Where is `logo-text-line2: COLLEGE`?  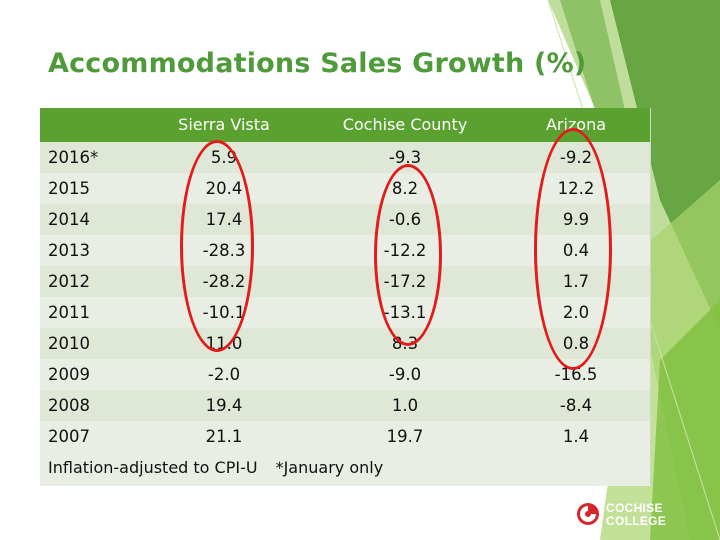
logo-text-line2: COLLEGE is located at coordinates (636, 521).